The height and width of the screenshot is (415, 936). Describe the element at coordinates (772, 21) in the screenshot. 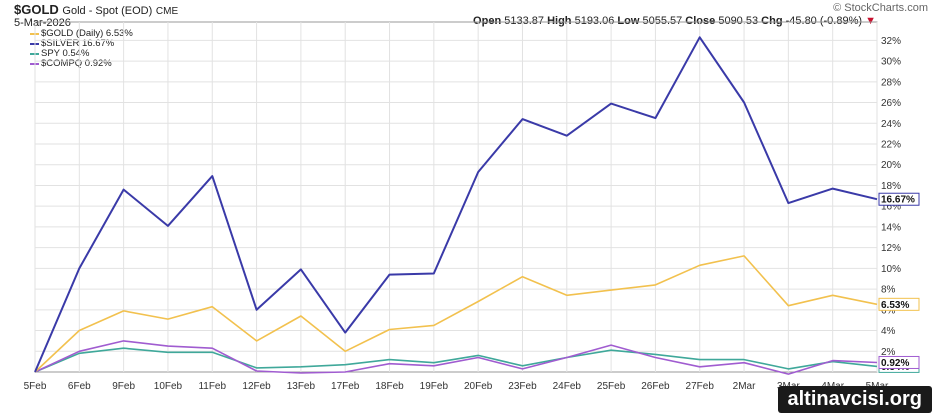

I see `chg-label: Chg` at that location.